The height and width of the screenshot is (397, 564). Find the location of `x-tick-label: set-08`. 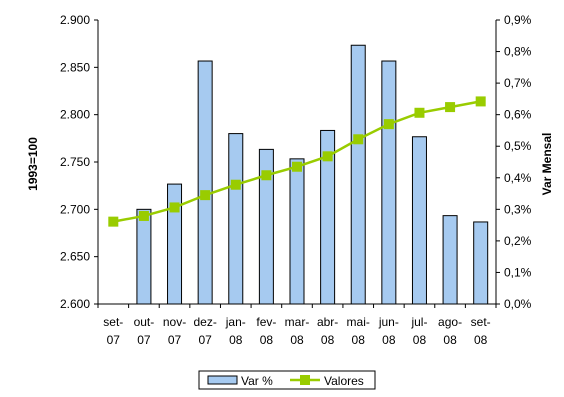

x-tick-label: set-08 is located at coordinates (481, 331).